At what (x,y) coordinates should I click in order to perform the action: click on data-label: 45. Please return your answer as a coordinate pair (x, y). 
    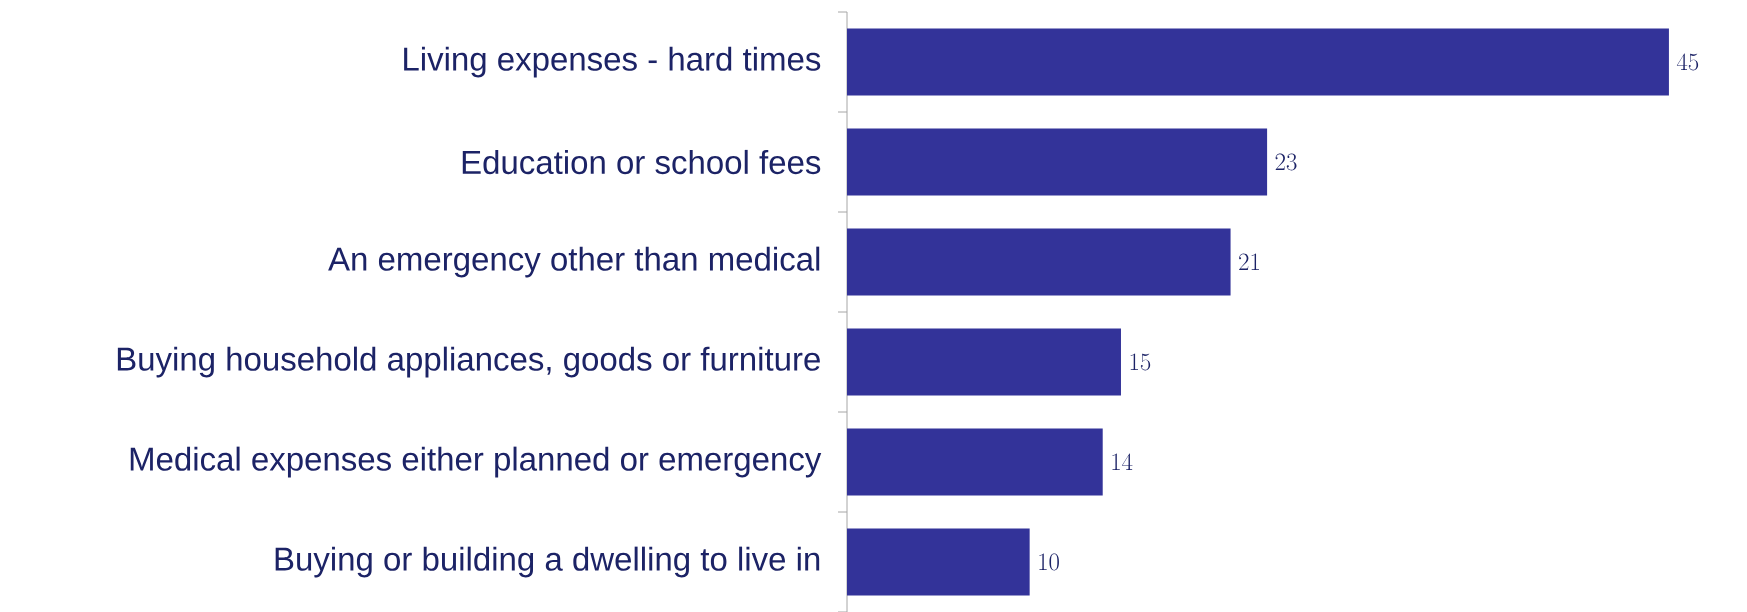
    Looking at the image, I should click on (1687, 62).